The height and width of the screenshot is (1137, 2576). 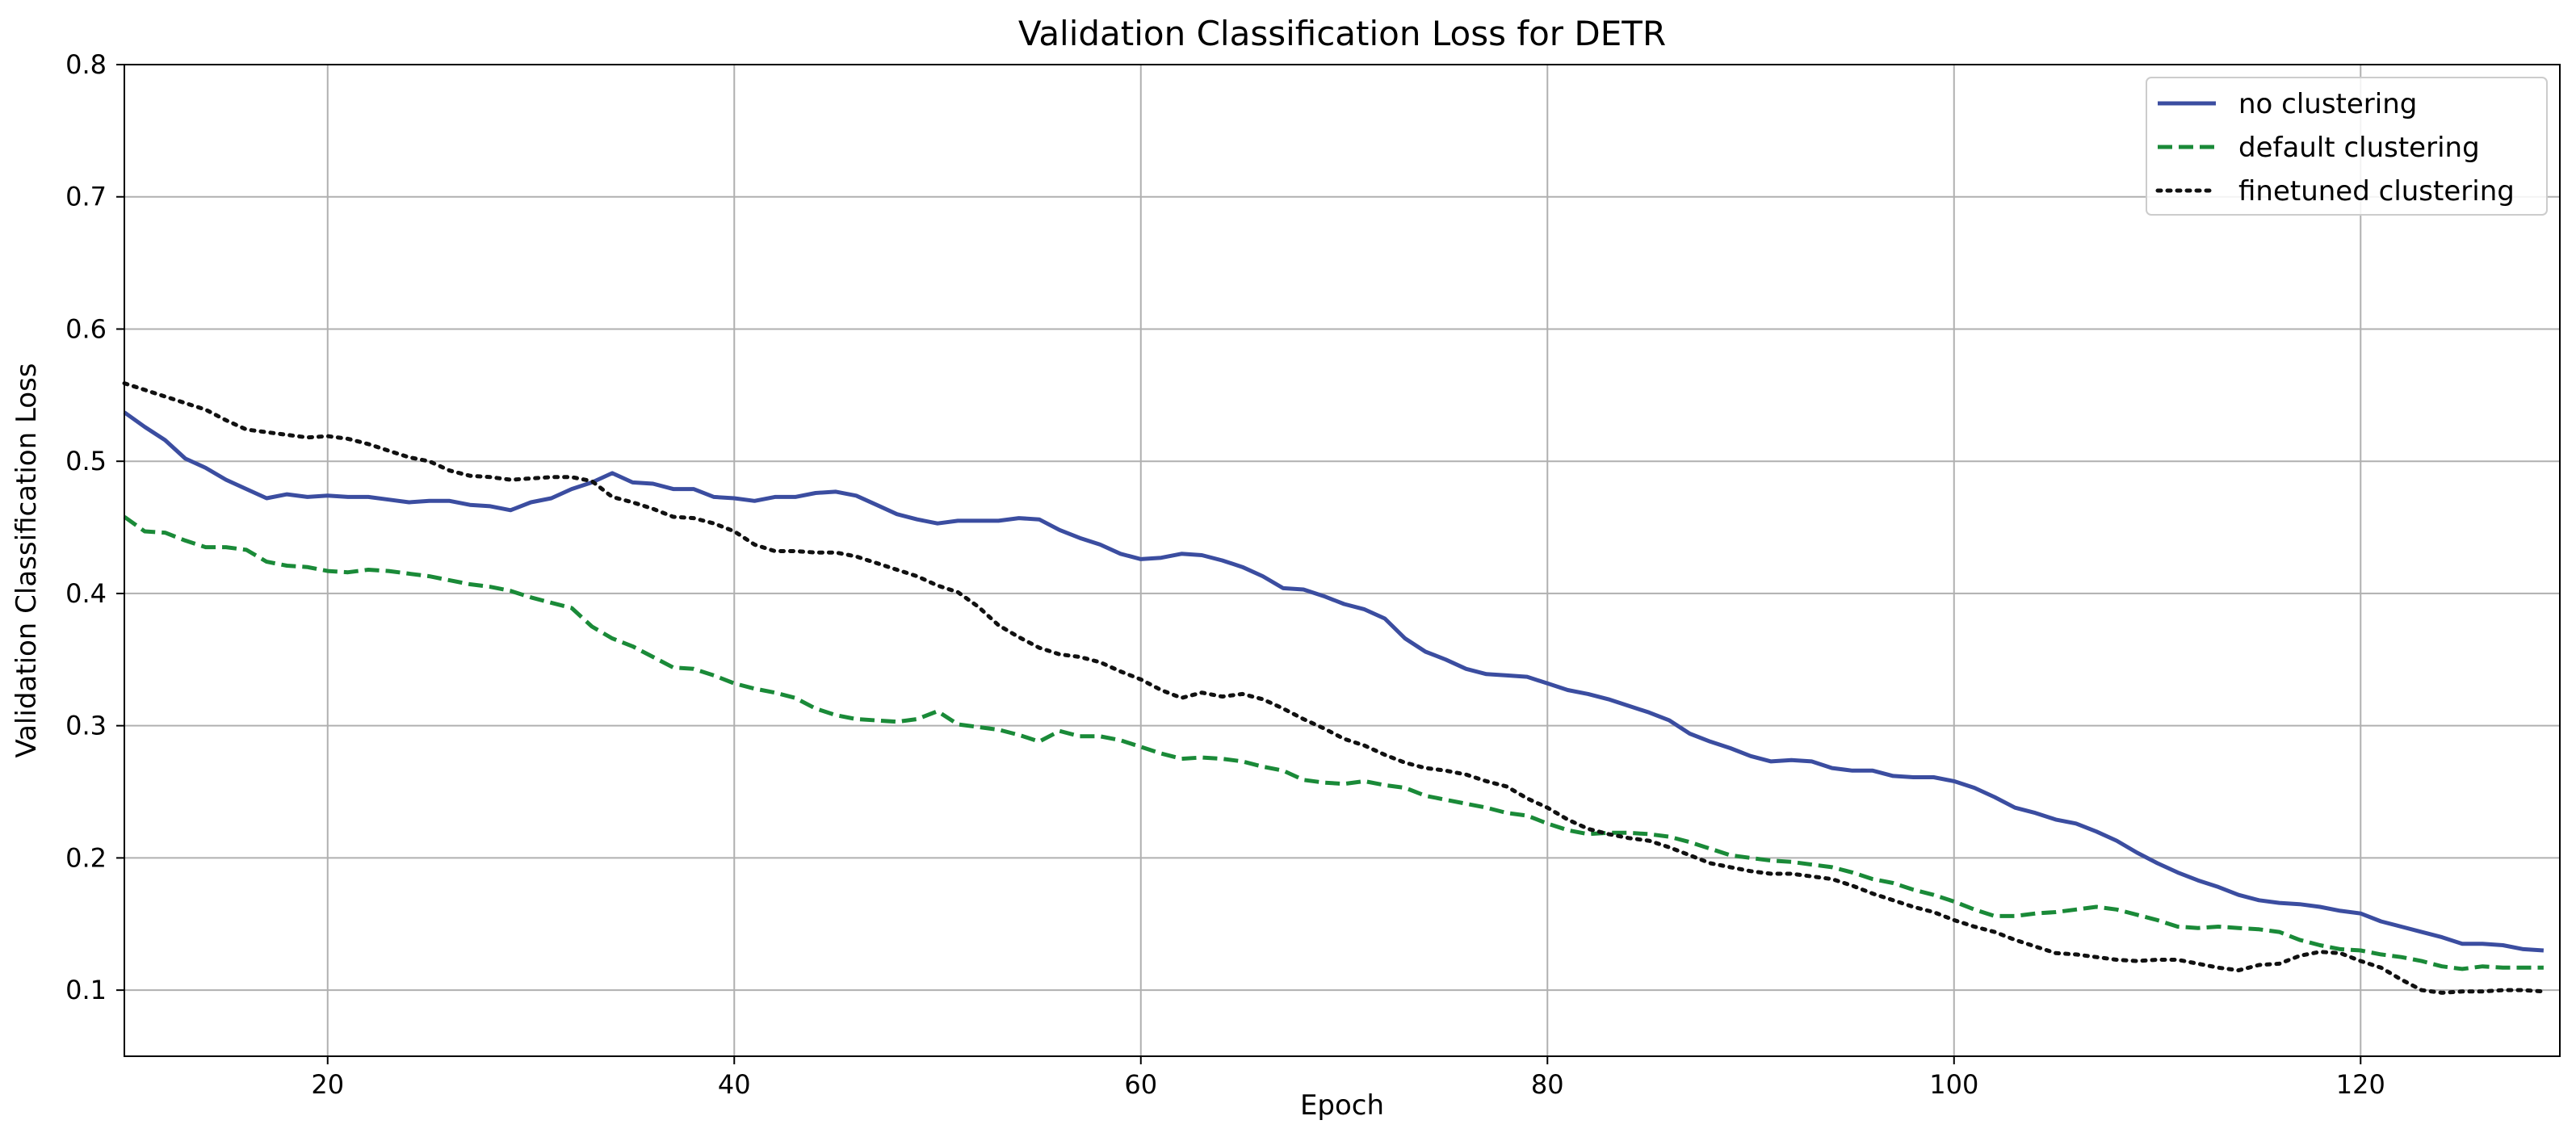 I want to click on y-tick-label: 0.2, so click(x=86, y=857).